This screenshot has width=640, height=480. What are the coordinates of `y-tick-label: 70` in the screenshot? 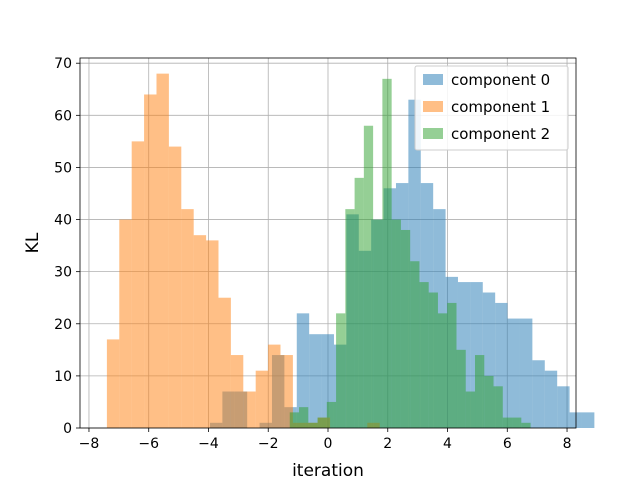 It's located at (63, 64).